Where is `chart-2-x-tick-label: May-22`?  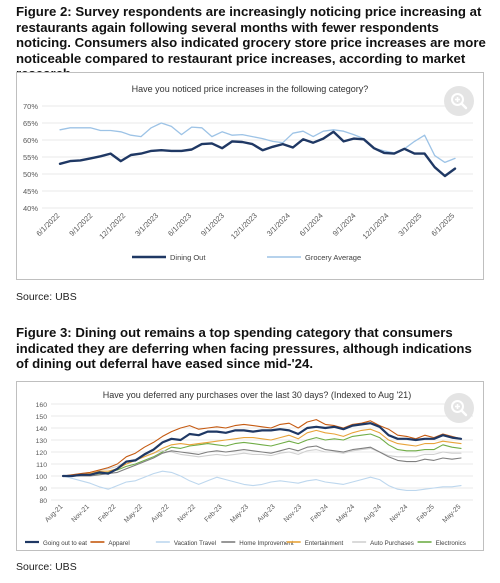 chart-2-x-tick-label: May-22 is located at coordinates (133, 513).